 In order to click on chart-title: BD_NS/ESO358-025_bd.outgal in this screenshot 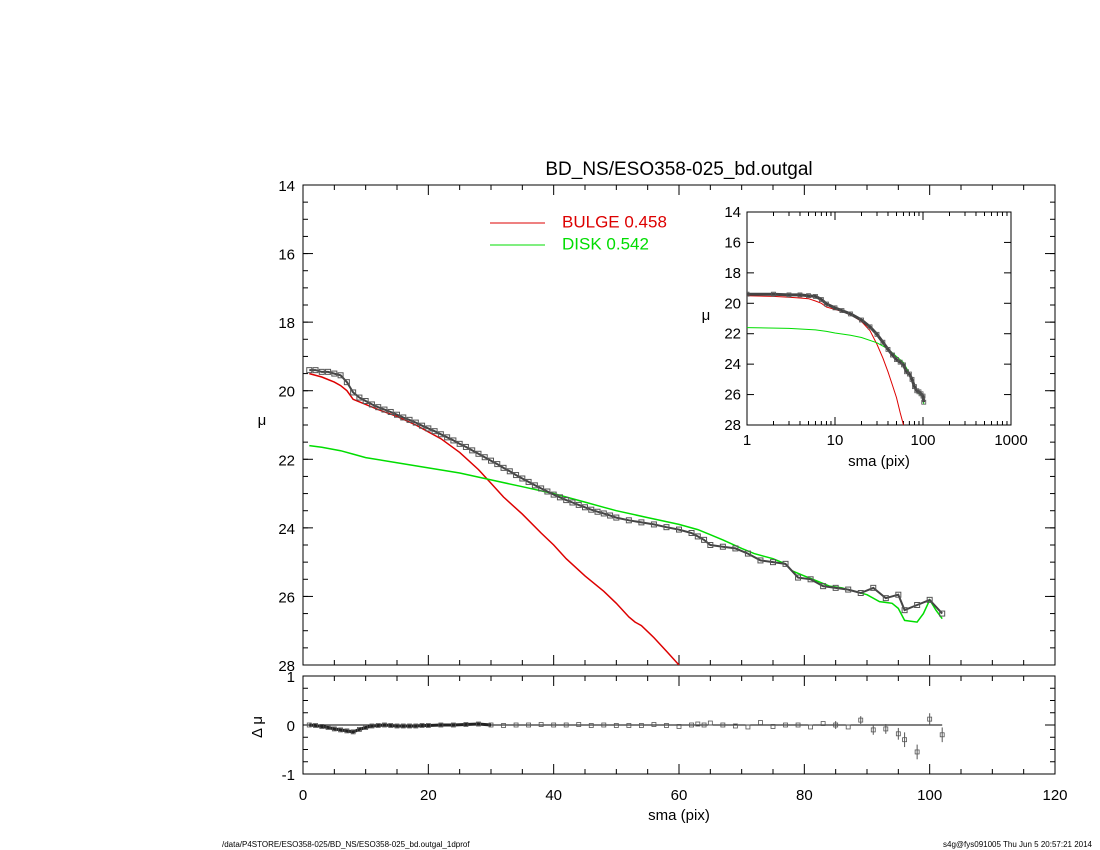, I will do `click(678, 169)`.